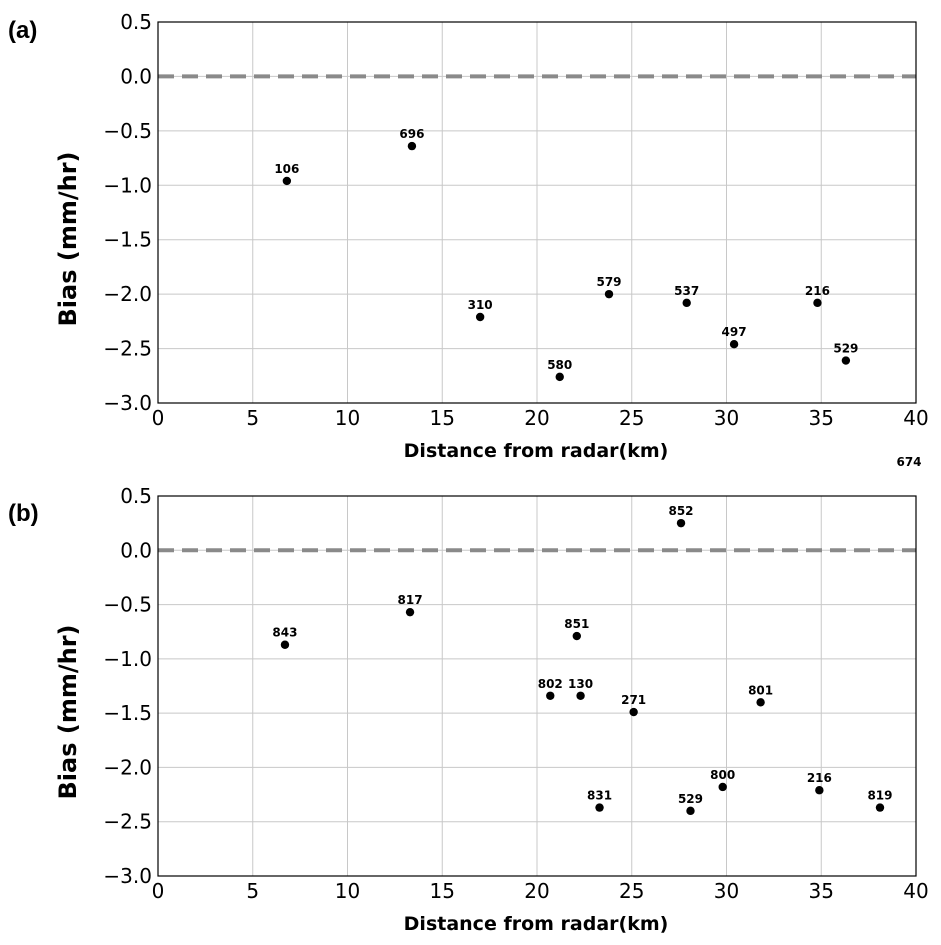  I want to click on stray-annotation-674: 674, so click(908, 462).